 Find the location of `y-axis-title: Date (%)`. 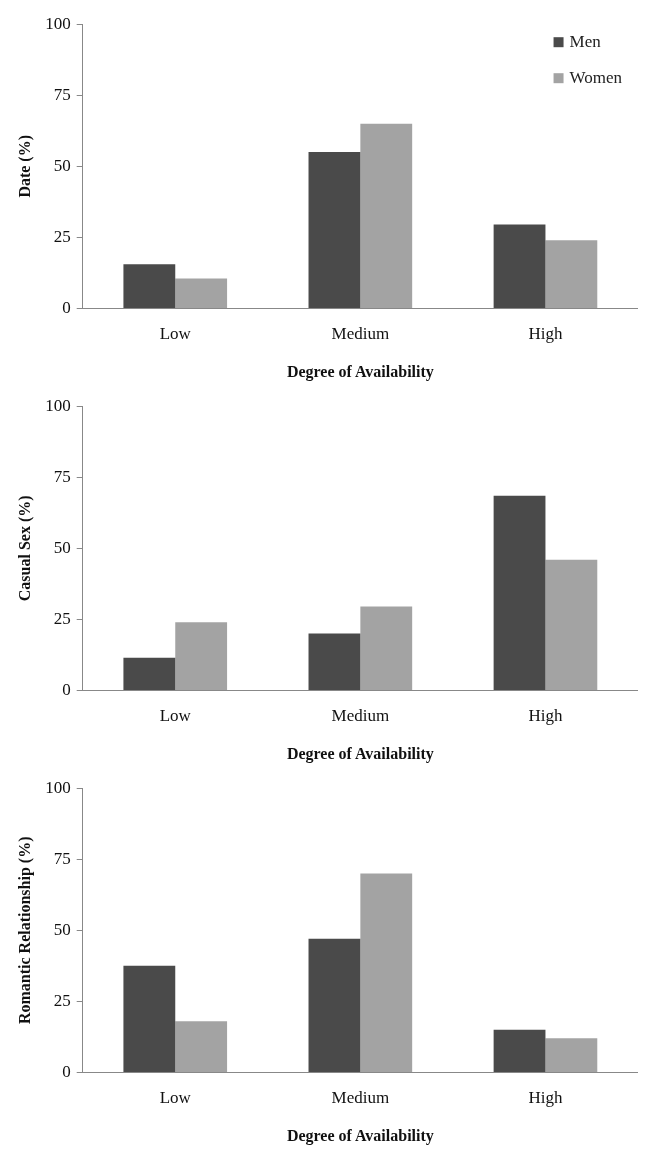

y-axis-title: Date (%) is located at coordinates (24, 166).